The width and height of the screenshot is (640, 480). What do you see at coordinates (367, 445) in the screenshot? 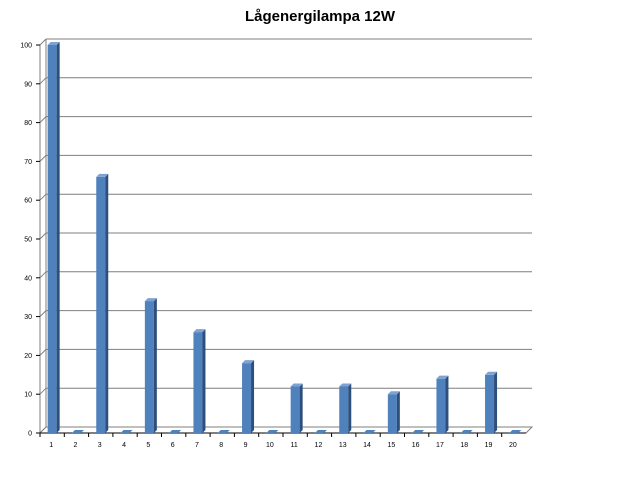
I see `x-tick-label: 14` at bounding box center [367, 445].